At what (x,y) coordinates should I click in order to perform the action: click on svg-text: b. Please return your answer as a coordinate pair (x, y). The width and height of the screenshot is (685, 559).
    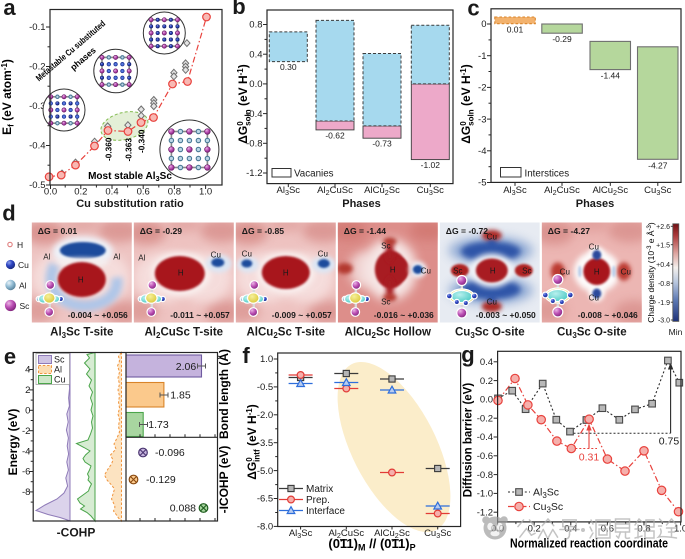
    Looking at the image, I should click on (238, 9).